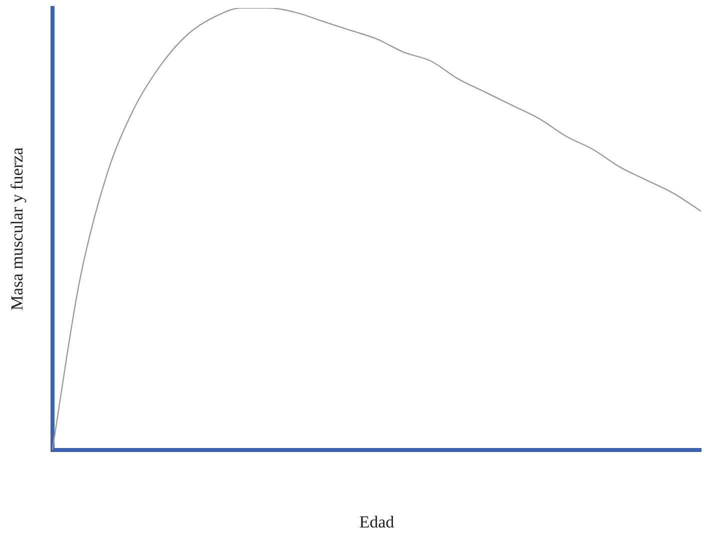  Describe the element at coordinates (377, 522) in the screenshot. I see `x-axis-title: Edad` at that location.